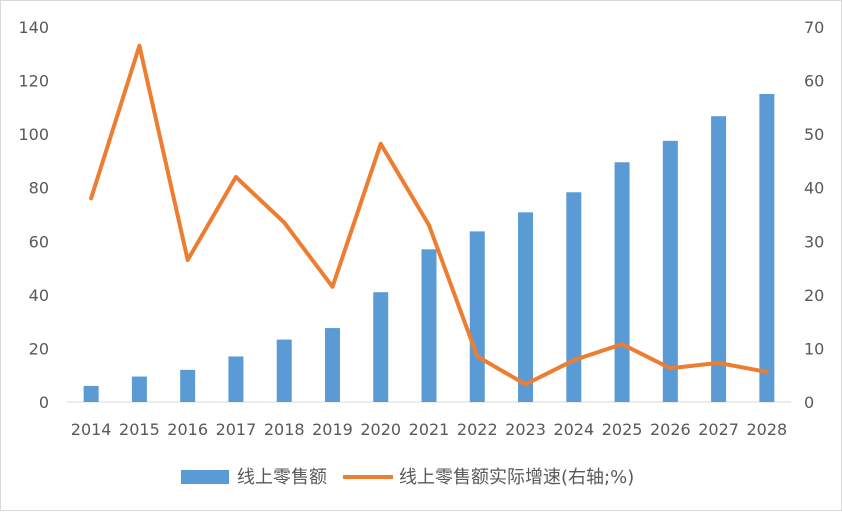 Image resolution: width=842 pixels, height=514 pixels. Describe the element at coordinates (814, 188) in the screenshot. I see `right-tick-label: 40` at that location.